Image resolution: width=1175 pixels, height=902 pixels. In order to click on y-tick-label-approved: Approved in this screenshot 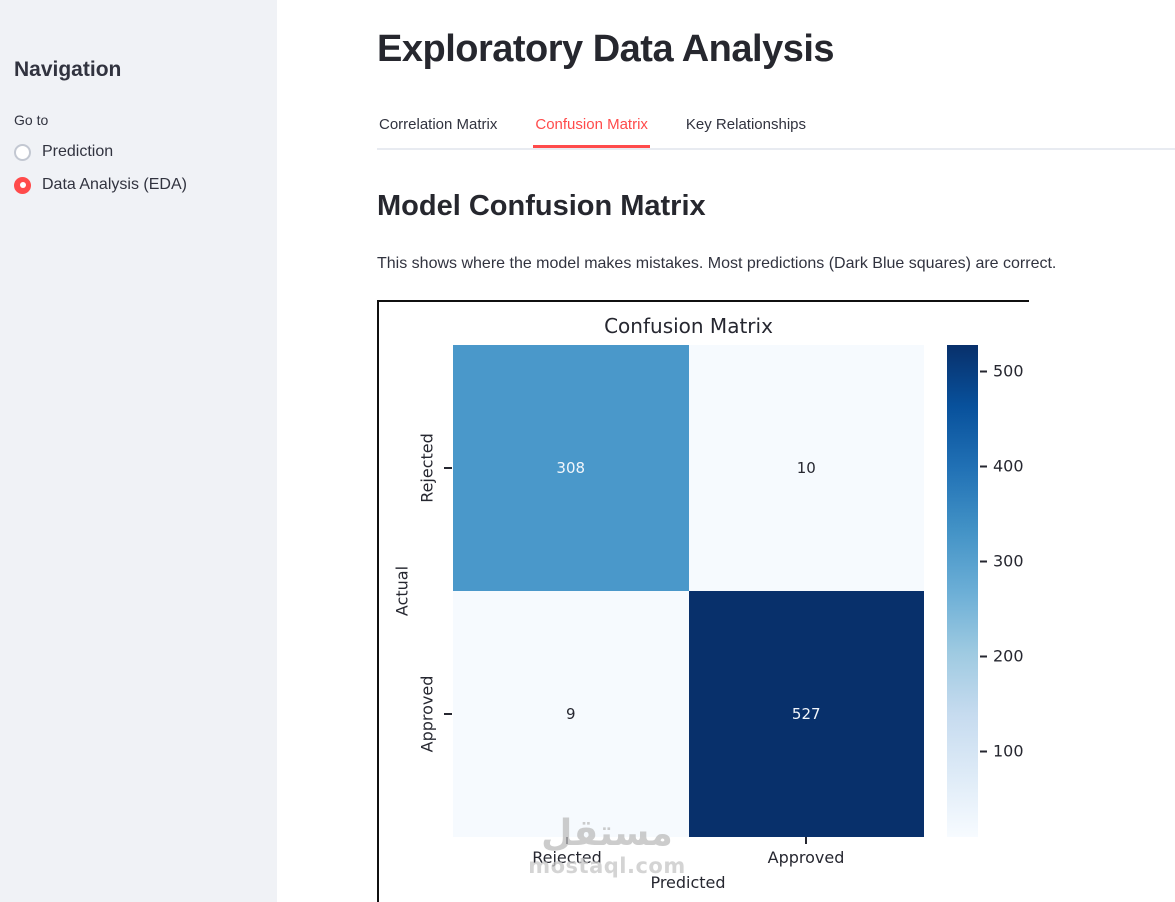, I will do `click(427, 714)`.